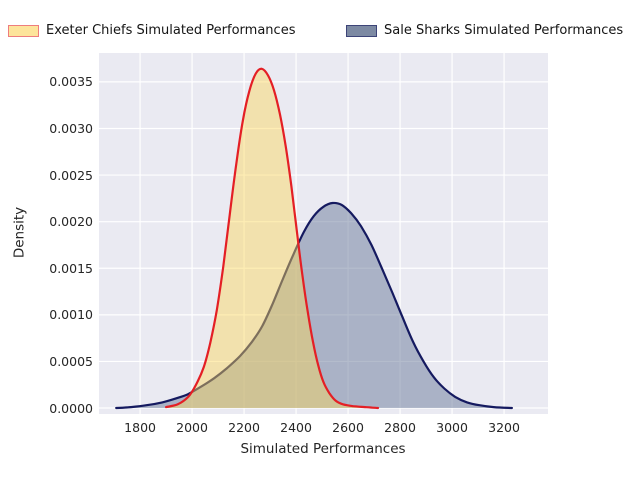  Describe the element at coordinates (244, 427) in the screenshot. I see `x-tick-label-2200: 2200` at that location.